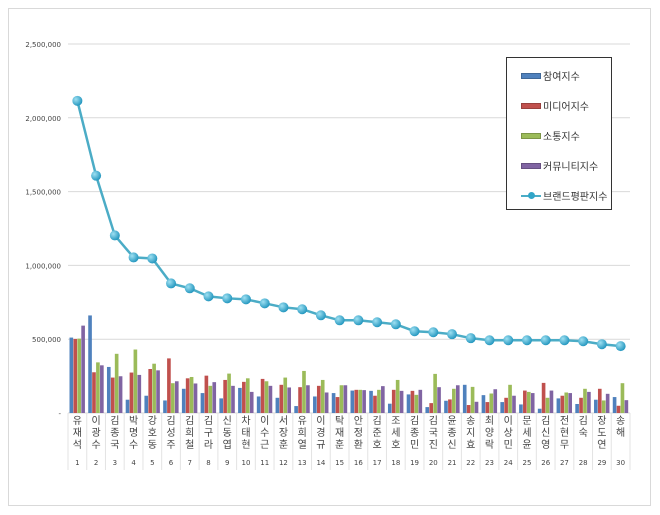  Describe the element at coordinates (158, 391) in the screenshot. I see `bar-커뮤니티지수-강호동` at that location.